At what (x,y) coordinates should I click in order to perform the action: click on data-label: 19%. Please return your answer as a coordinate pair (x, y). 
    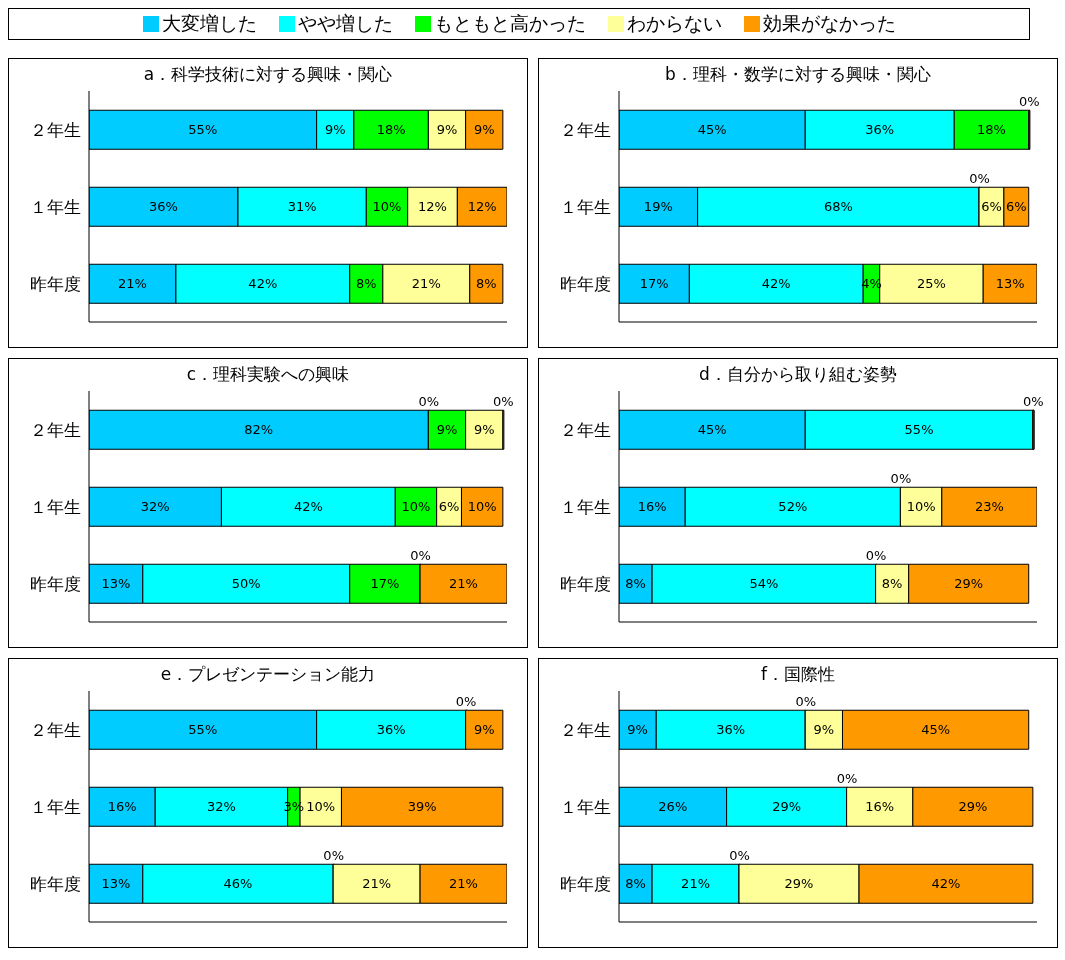
    Looking at the image, I should click on (658, 207).